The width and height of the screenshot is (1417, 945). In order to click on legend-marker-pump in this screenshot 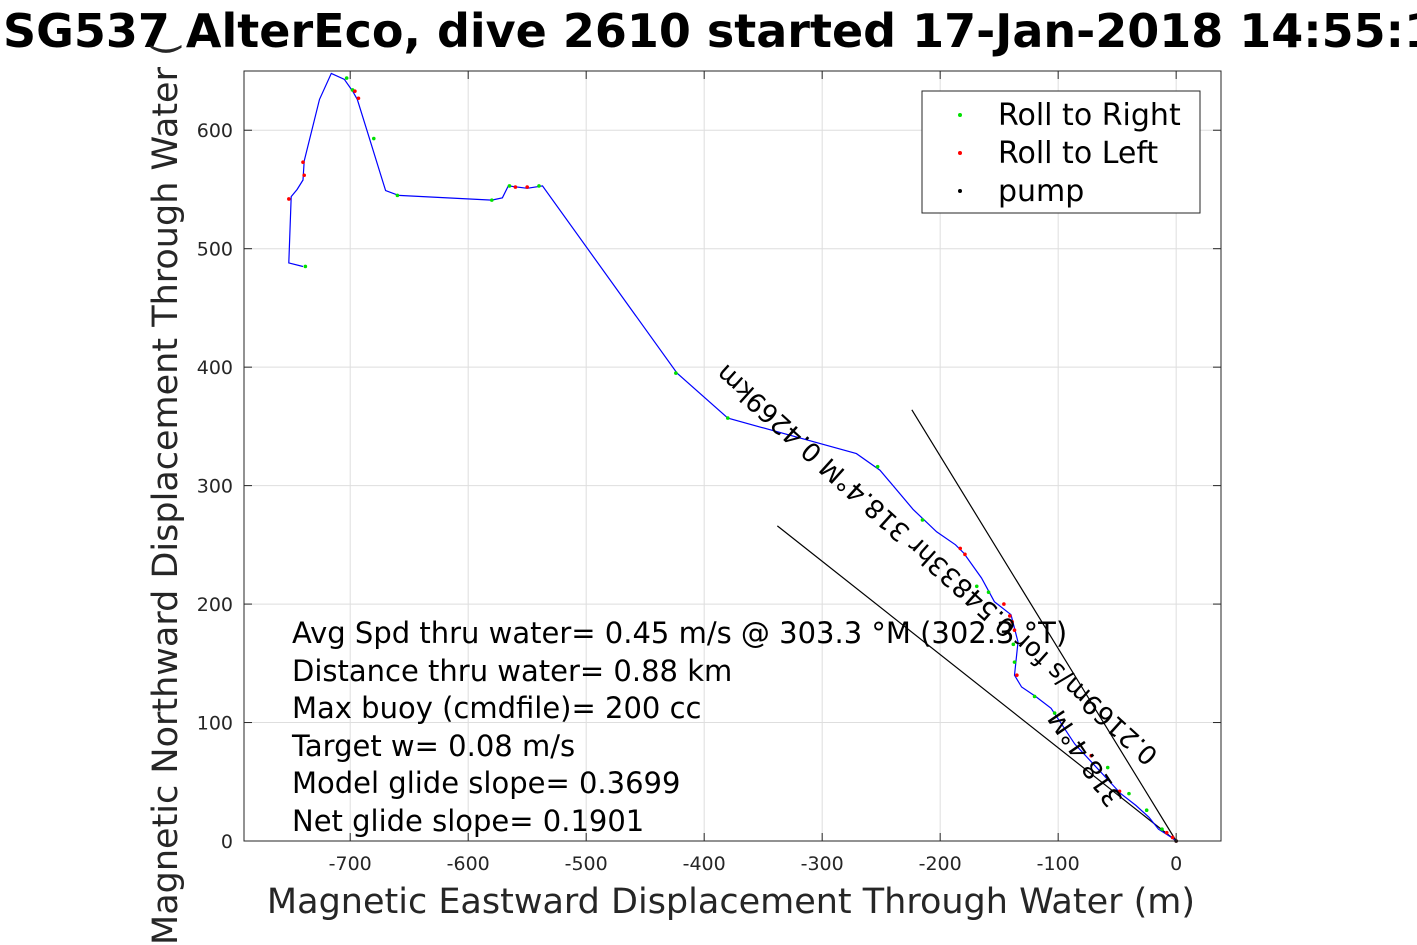, I will do `click(960, 191)`.